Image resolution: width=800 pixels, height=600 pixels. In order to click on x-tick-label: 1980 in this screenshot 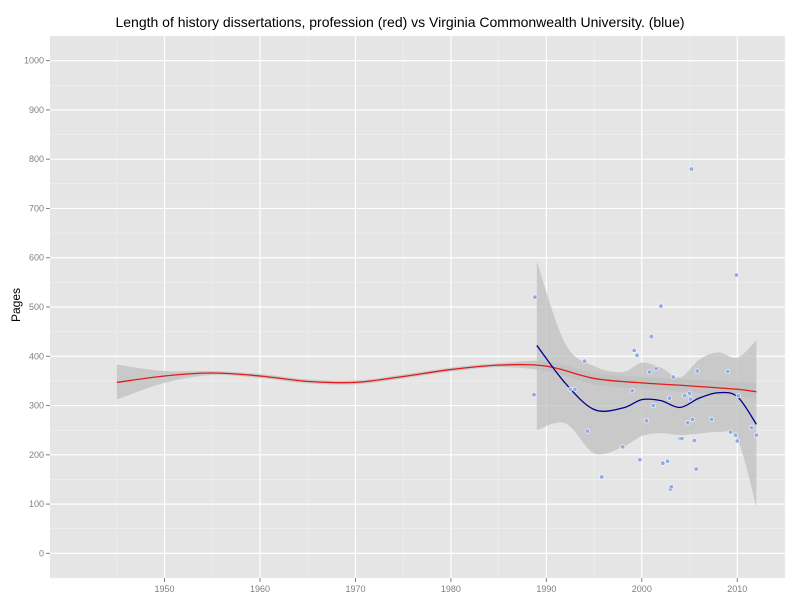, I will do `click(451, 589)`.